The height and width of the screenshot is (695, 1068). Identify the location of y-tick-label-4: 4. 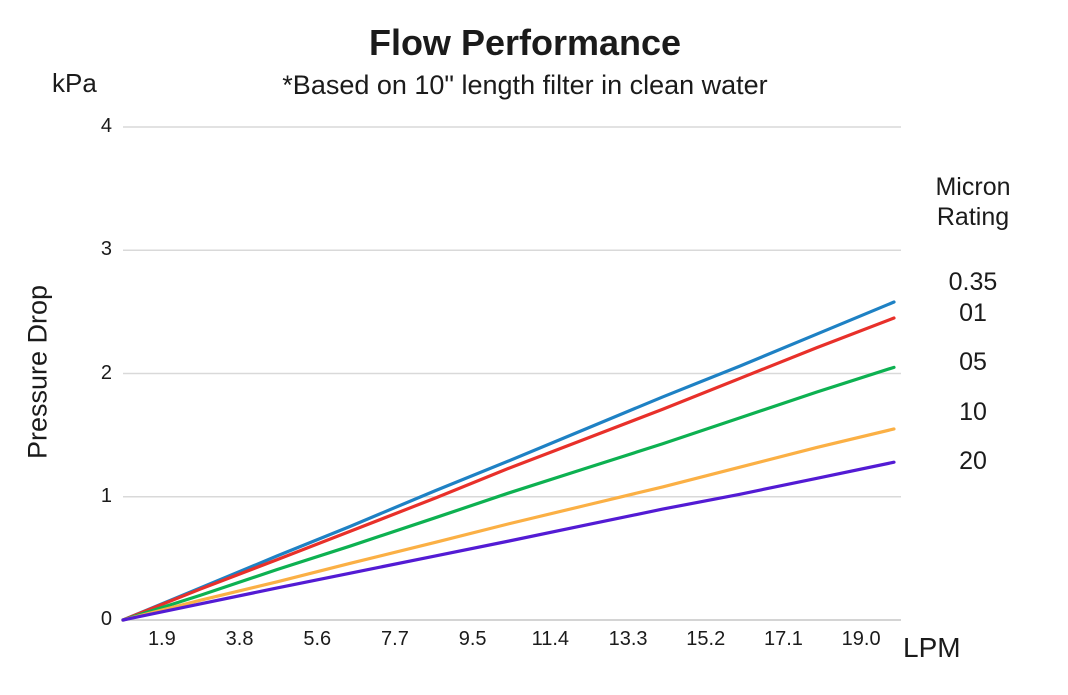
(106, 126).